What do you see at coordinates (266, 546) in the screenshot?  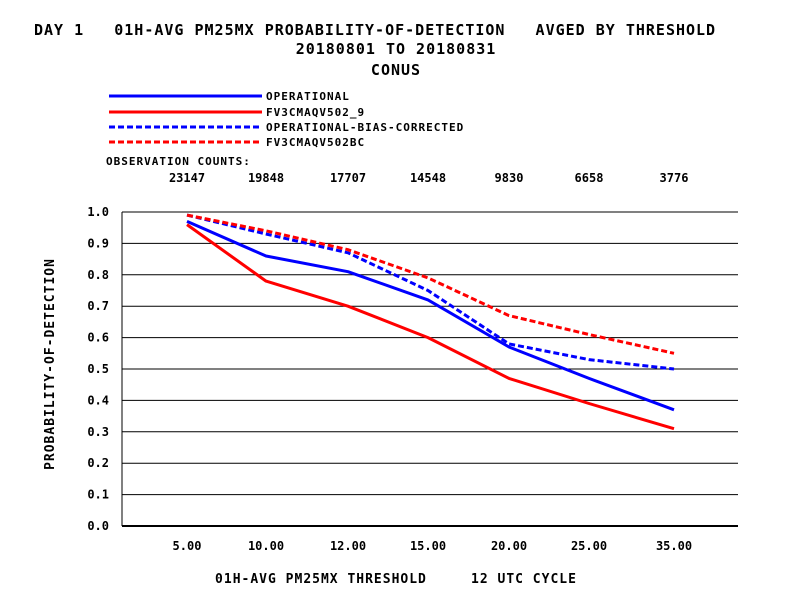 I see `x-tick-label: 10.00` at bounding box center [266, 546].